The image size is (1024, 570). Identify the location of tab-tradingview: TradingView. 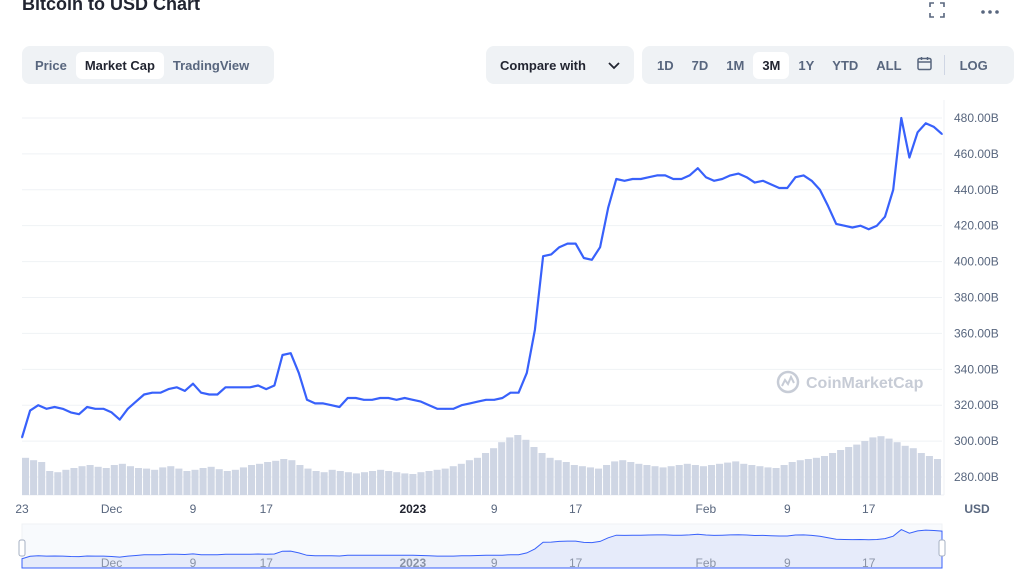
(211, 65).